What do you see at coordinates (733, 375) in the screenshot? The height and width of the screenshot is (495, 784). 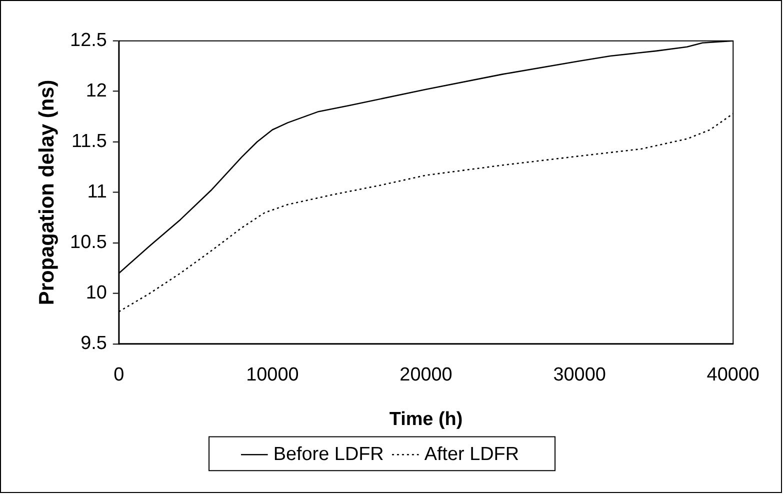 I see `x-tick-label: 40000` at bounding box center [733, 375].